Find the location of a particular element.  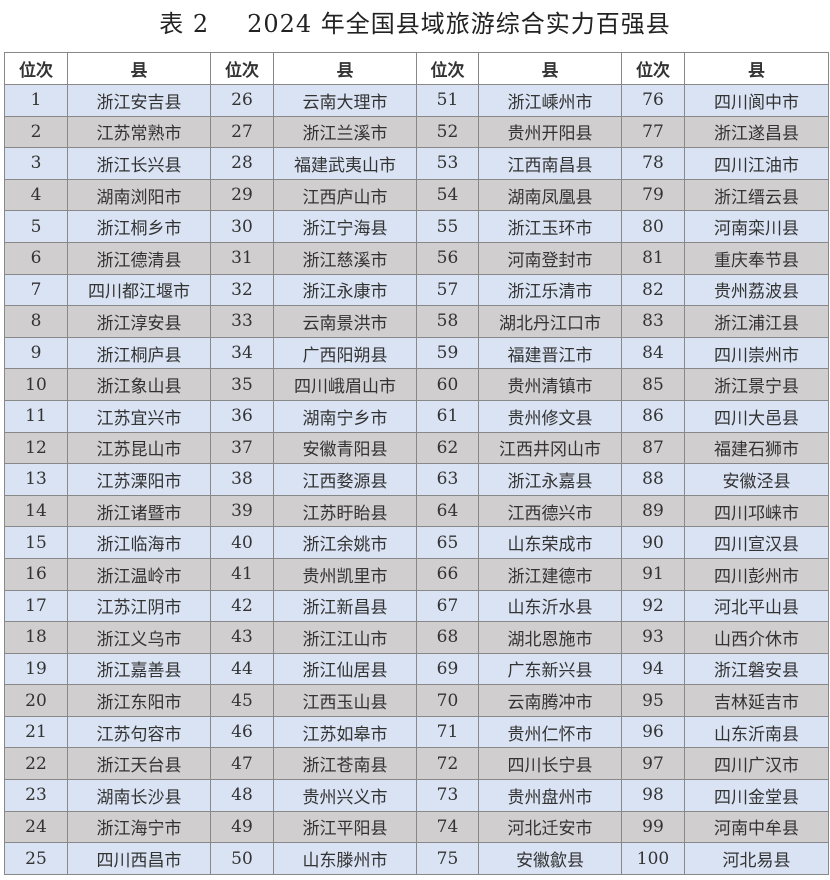

rank-cell: 99 is located at coordinates (653, 827).